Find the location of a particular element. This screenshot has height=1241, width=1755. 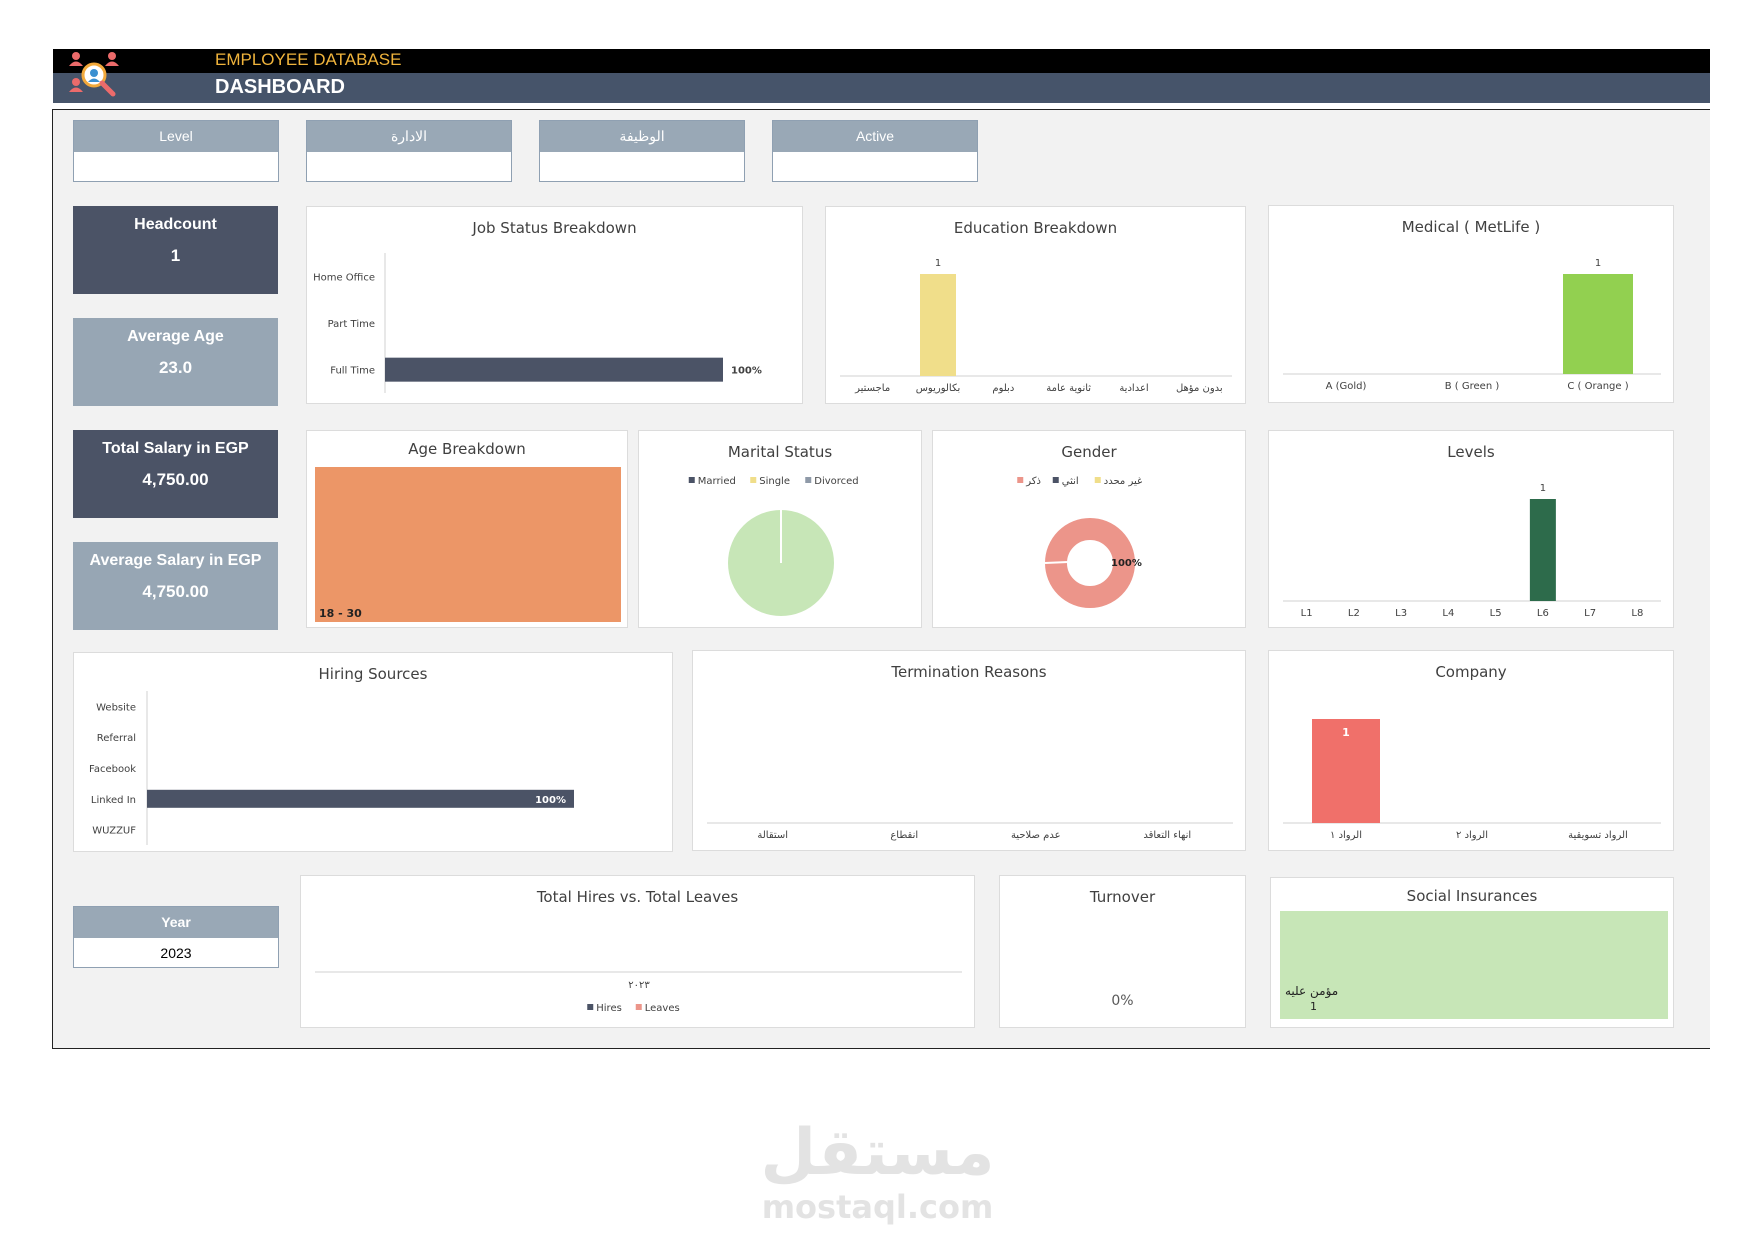

chart-title: Education Breakdown is located at coordinates (1035, 228).